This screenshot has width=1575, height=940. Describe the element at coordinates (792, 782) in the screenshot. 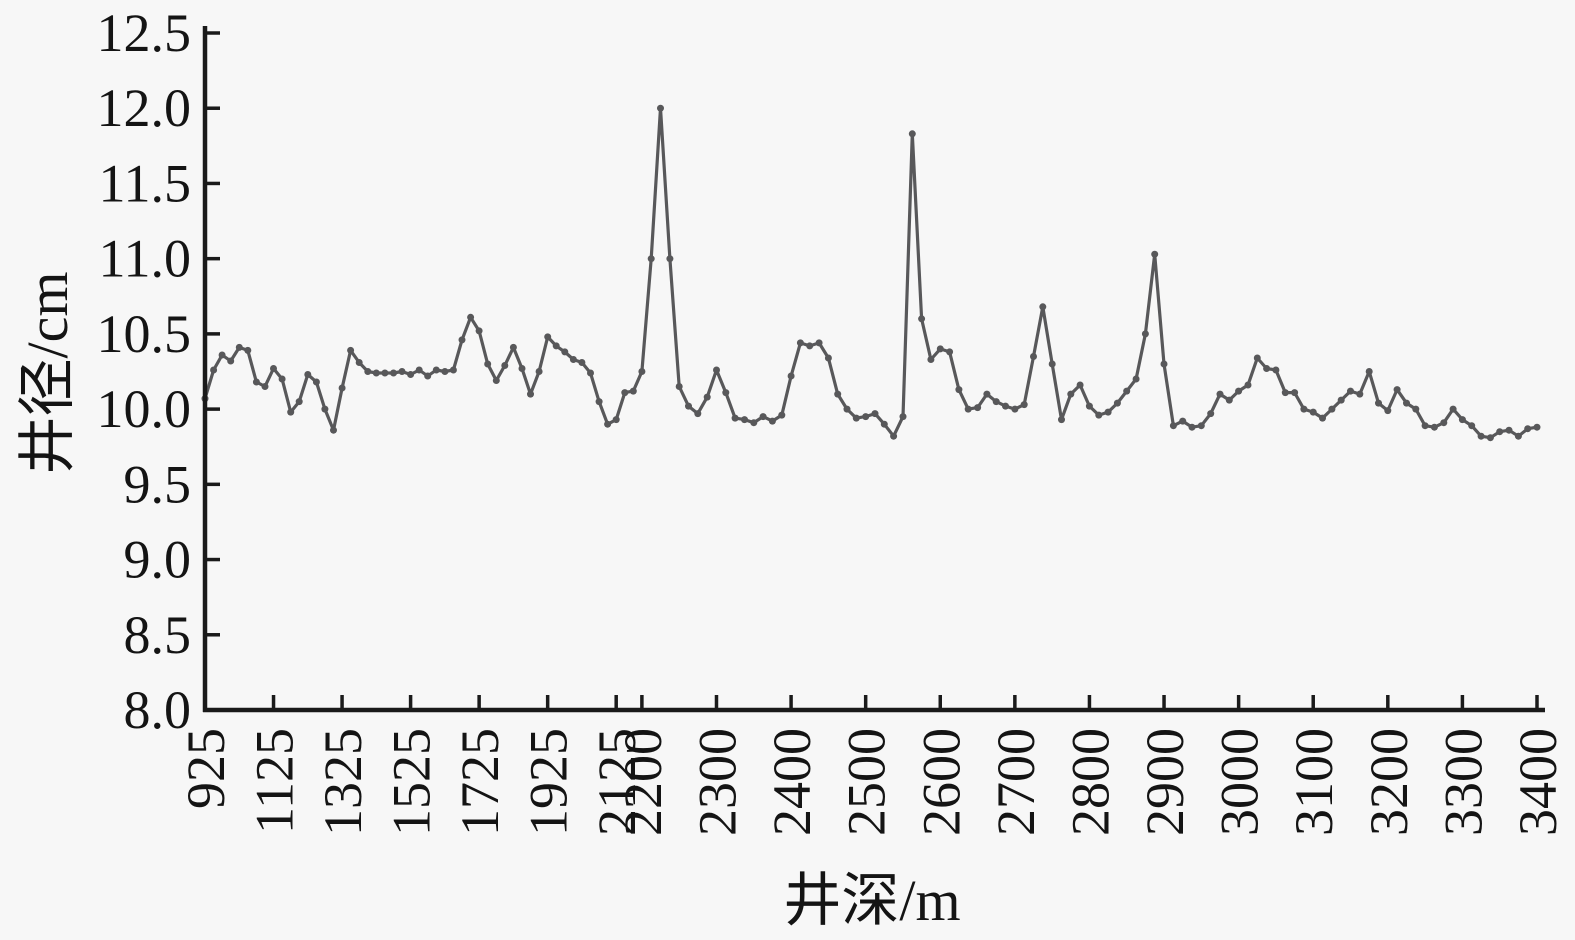

I see `x-tick-label: 2400` at that location.